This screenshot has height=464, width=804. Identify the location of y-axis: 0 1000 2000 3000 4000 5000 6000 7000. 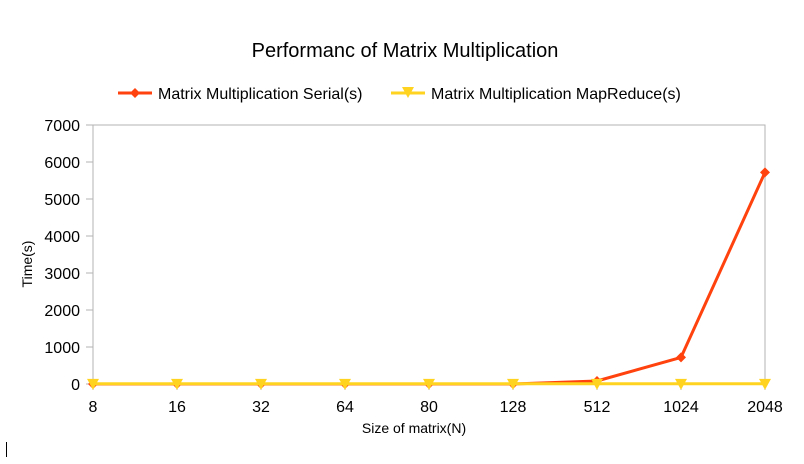
(68, 256).